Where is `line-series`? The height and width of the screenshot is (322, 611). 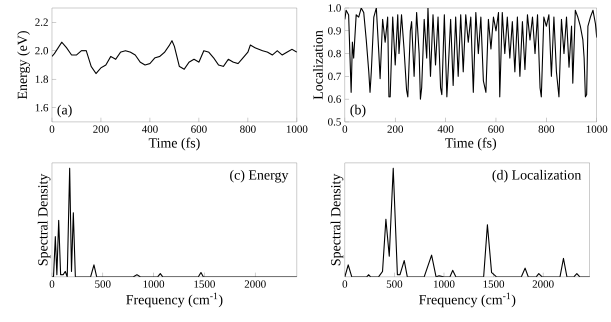
line-series is located at coordinates (470, 54).